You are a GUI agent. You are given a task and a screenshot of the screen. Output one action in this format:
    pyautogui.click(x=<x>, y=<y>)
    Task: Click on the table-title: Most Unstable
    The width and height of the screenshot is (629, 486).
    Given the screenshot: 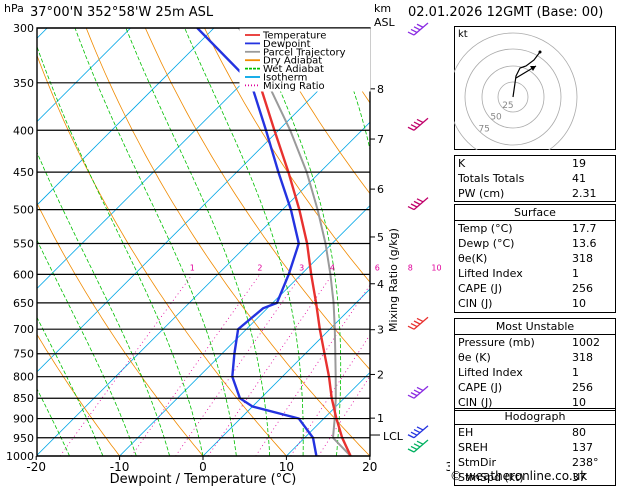 What is the action you would take?
    pyautogui.click(x=535, y=327)
    